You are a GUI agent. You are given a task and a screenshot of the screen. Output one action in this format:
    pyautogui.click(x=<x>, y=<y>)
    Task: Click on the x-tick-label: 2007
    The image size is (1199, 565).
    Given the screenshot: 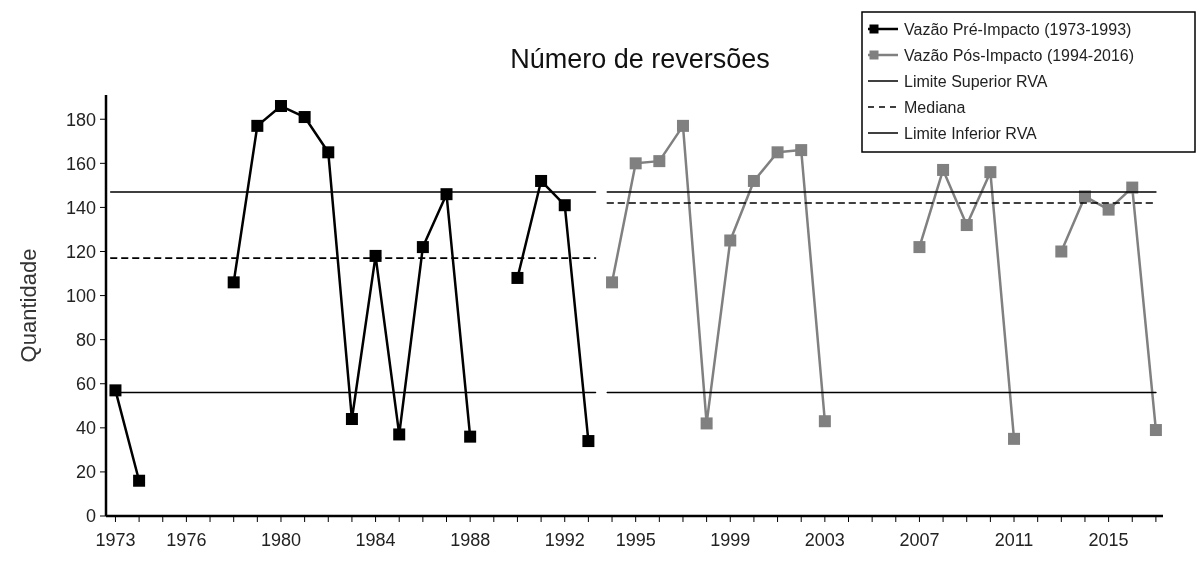 What is the action you would take?
    pyautogui.click(x=919, y=540)
    